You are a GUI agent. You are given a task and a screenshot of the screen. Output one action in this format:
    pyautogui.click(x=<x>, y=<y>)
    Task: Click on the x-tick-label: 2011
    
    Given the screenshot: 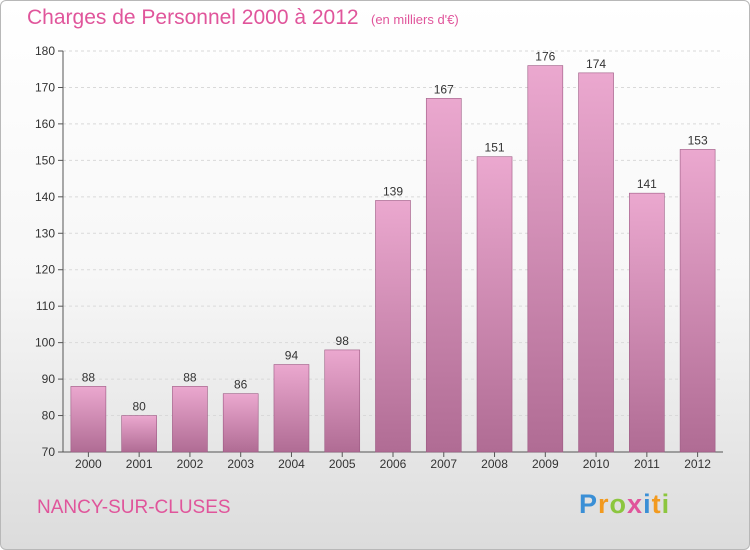 What is the action you would take?
    pyautogui.click(x=647, y=464)
    